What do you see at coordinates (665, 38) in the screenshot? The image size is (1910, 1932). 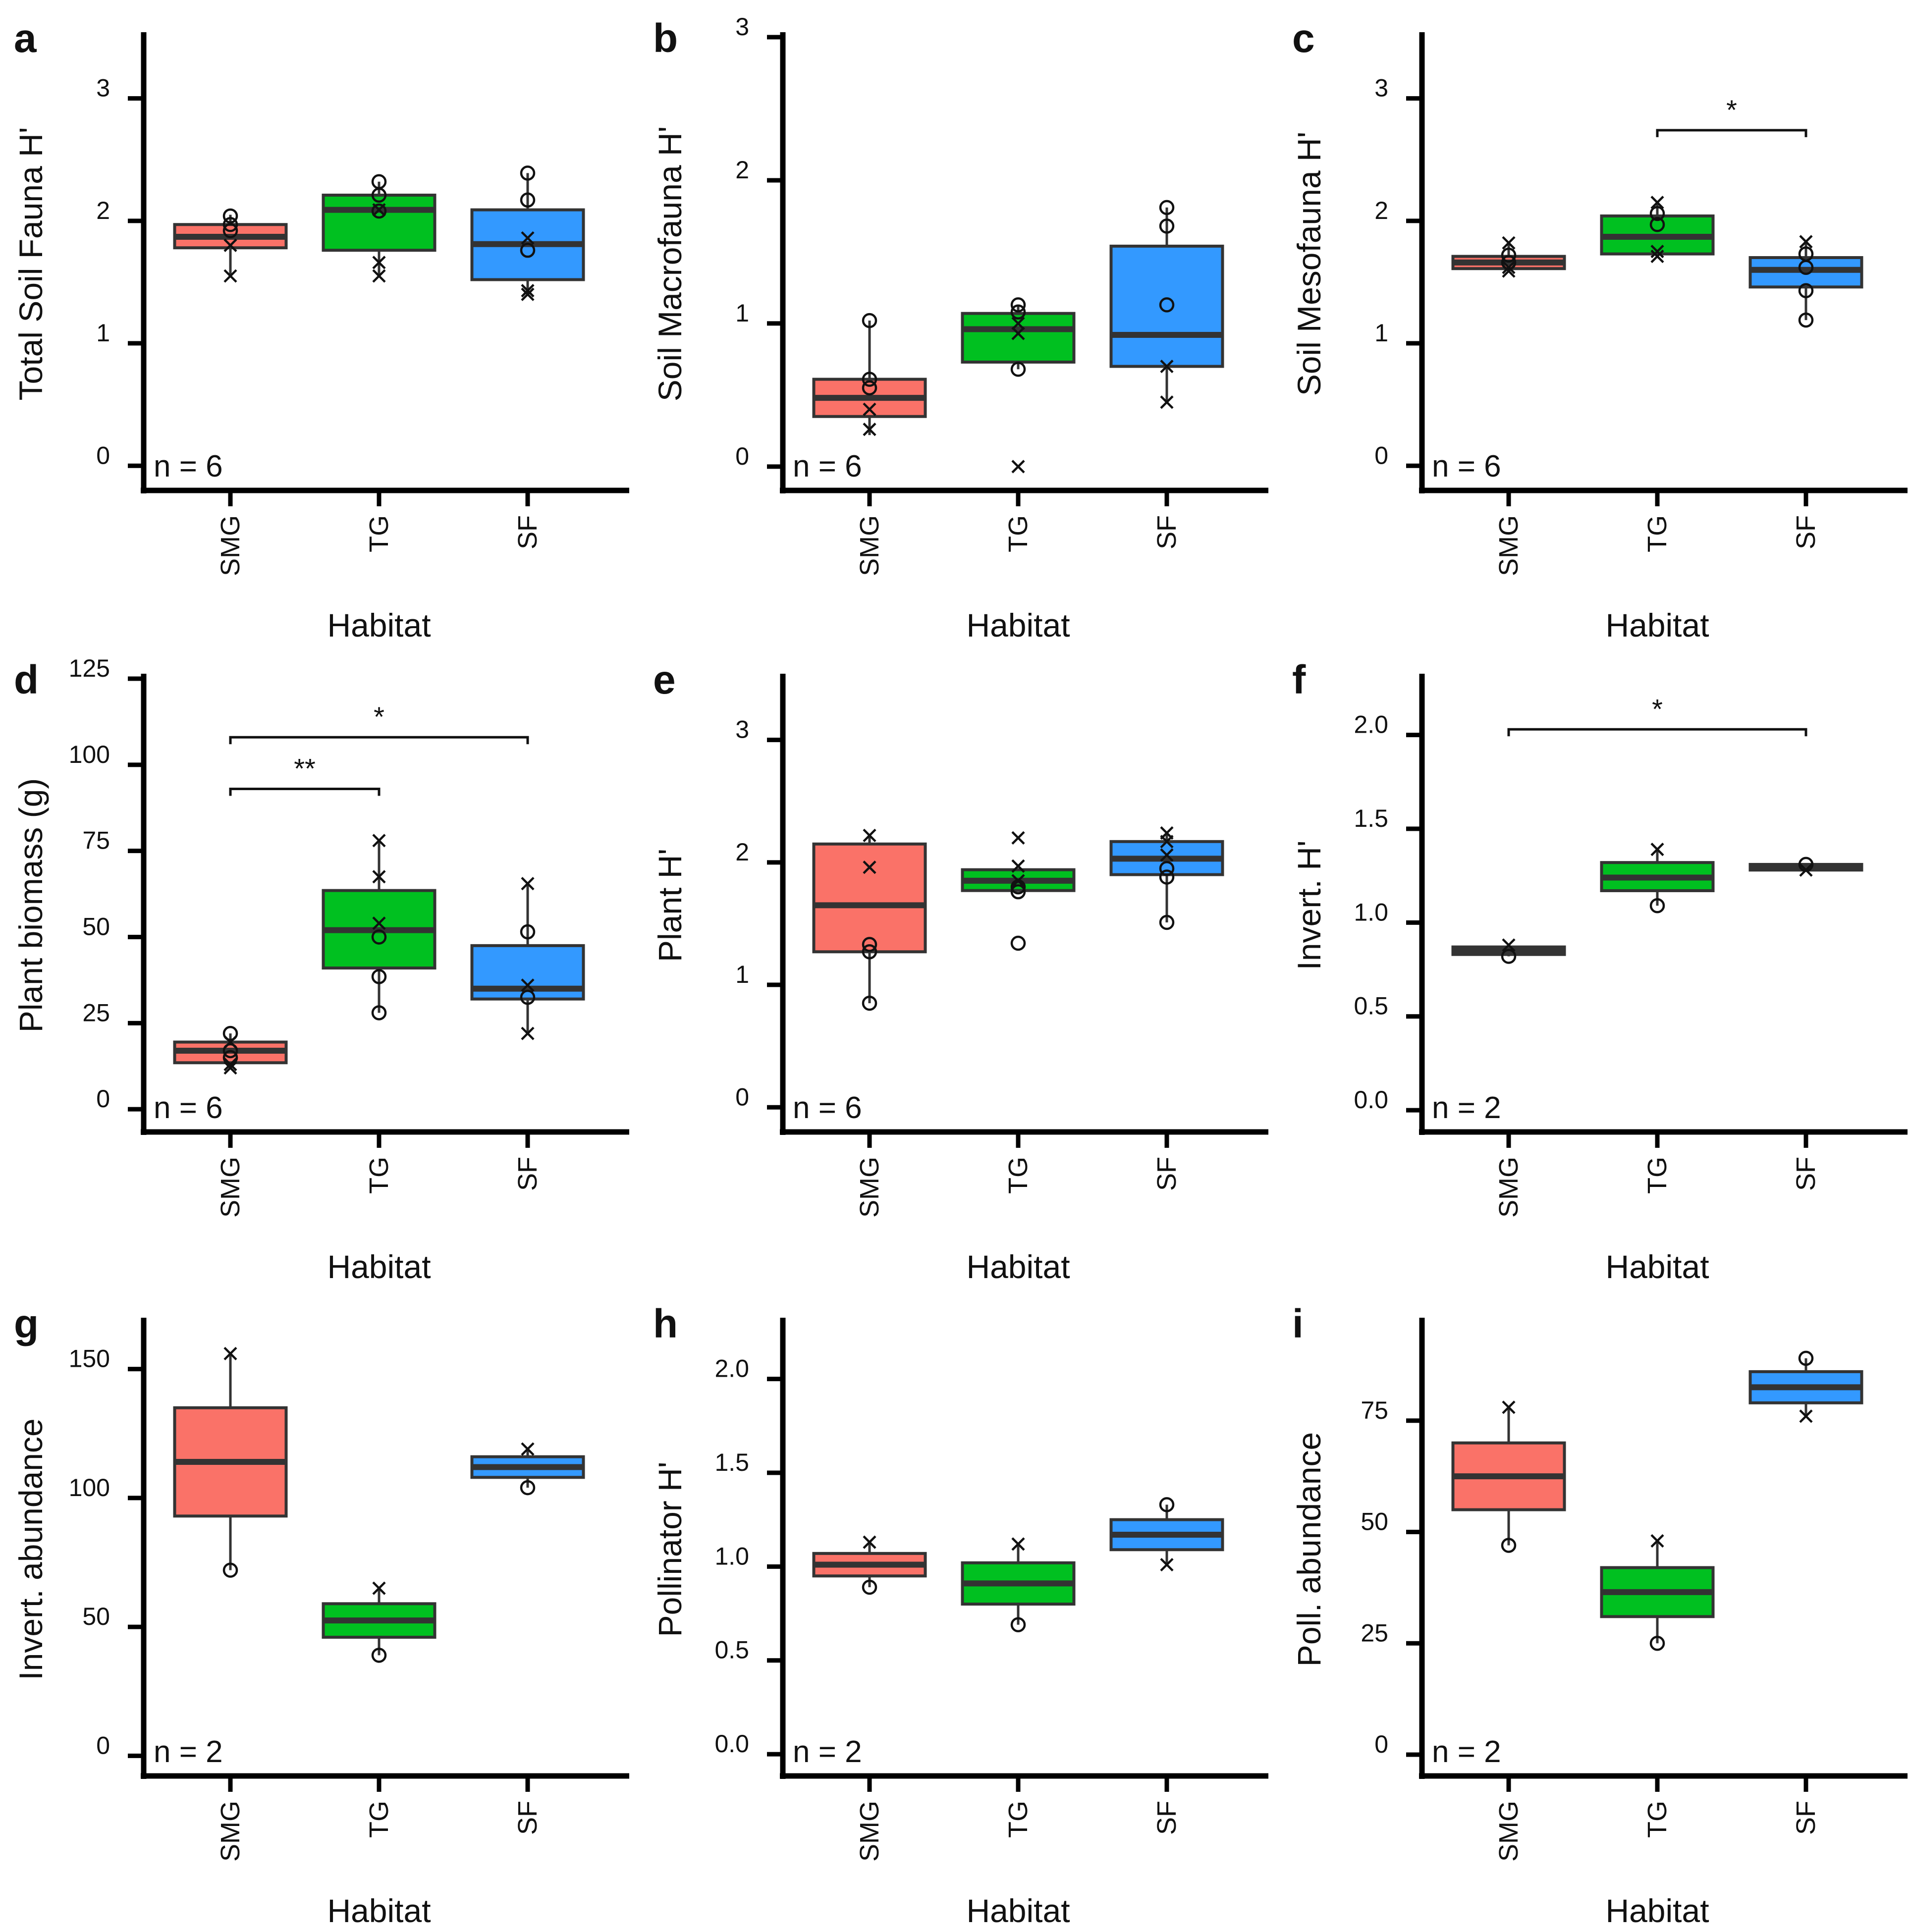 I see `panel-letter: b` at bounding box center [665, 38].